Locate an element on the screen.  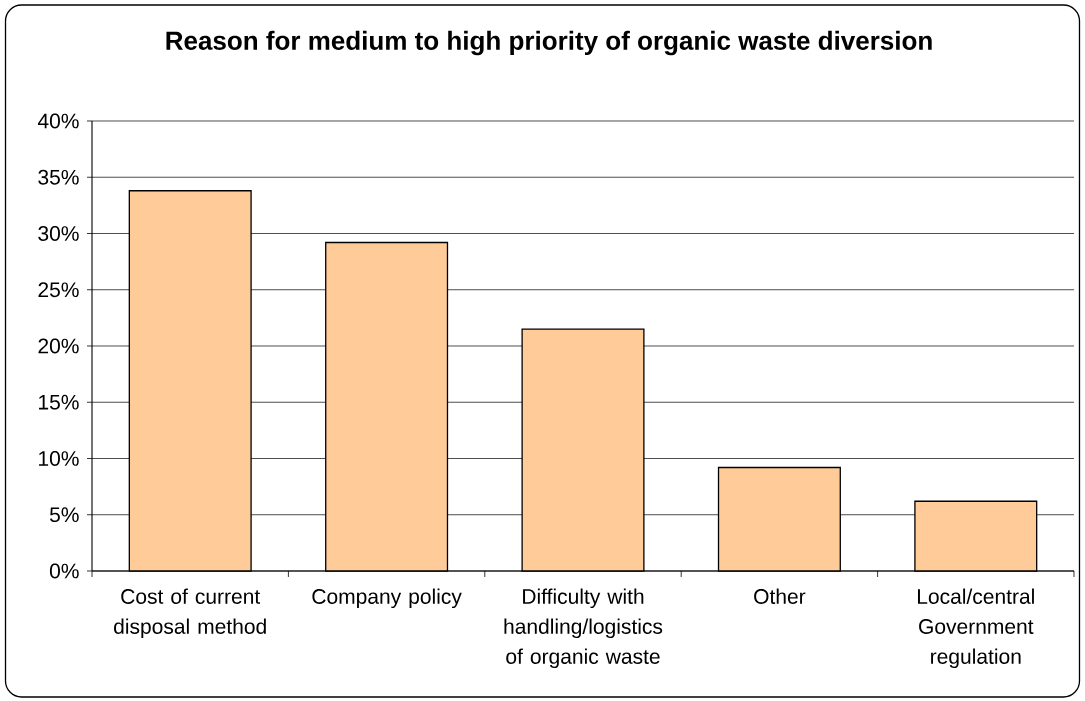
y-tick-label: 35% is located at coordinates (58, 177).